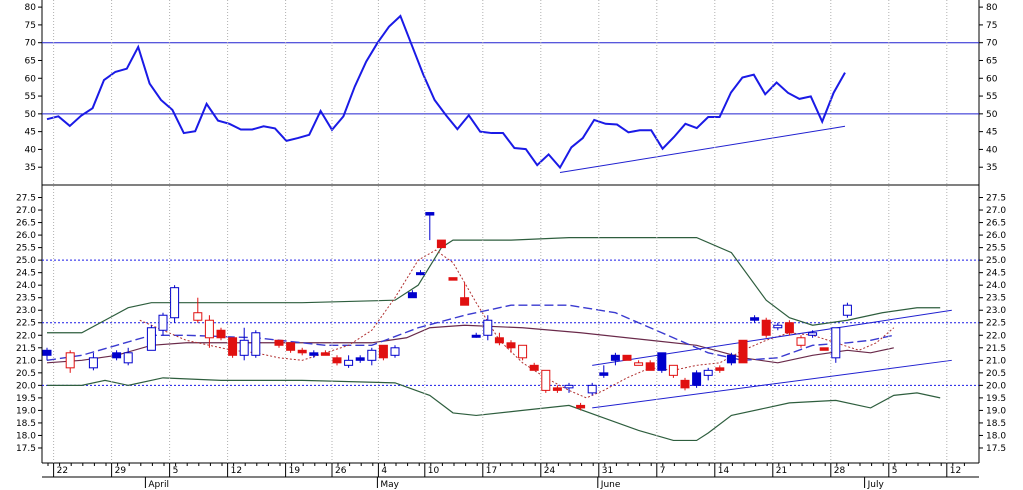 The height and width of the screenshot is (490, 1023). Describe the element at coordinates (121, 471) in the screenshot. I see `x-tick-label: 29` at that location.